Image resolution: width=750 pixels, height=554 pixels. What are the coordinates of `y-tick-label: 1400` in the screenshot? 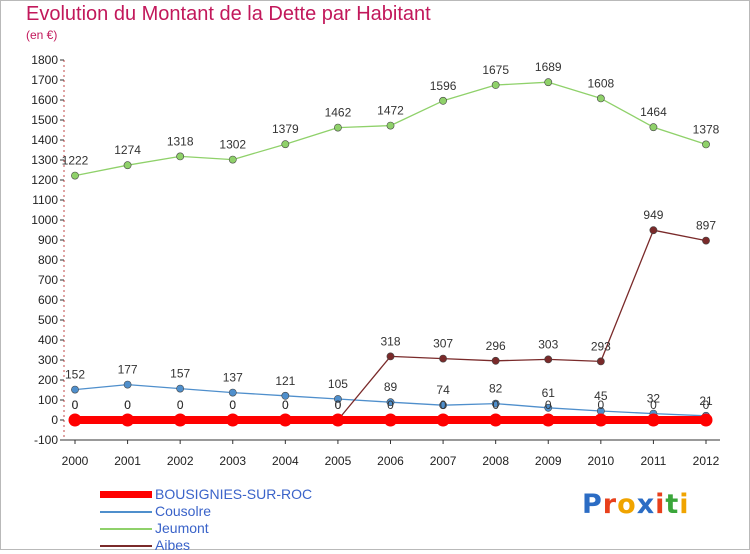 It's located at (44, 140).